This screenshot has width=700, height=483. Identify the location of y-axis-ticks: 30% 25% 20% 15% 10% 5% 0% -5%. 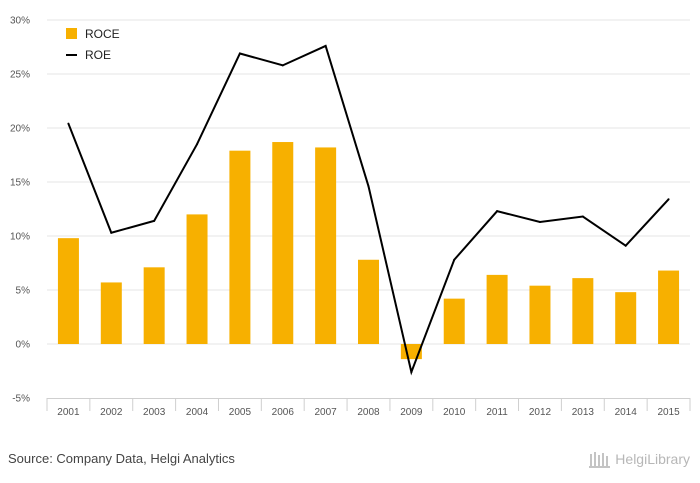
(20, 210).